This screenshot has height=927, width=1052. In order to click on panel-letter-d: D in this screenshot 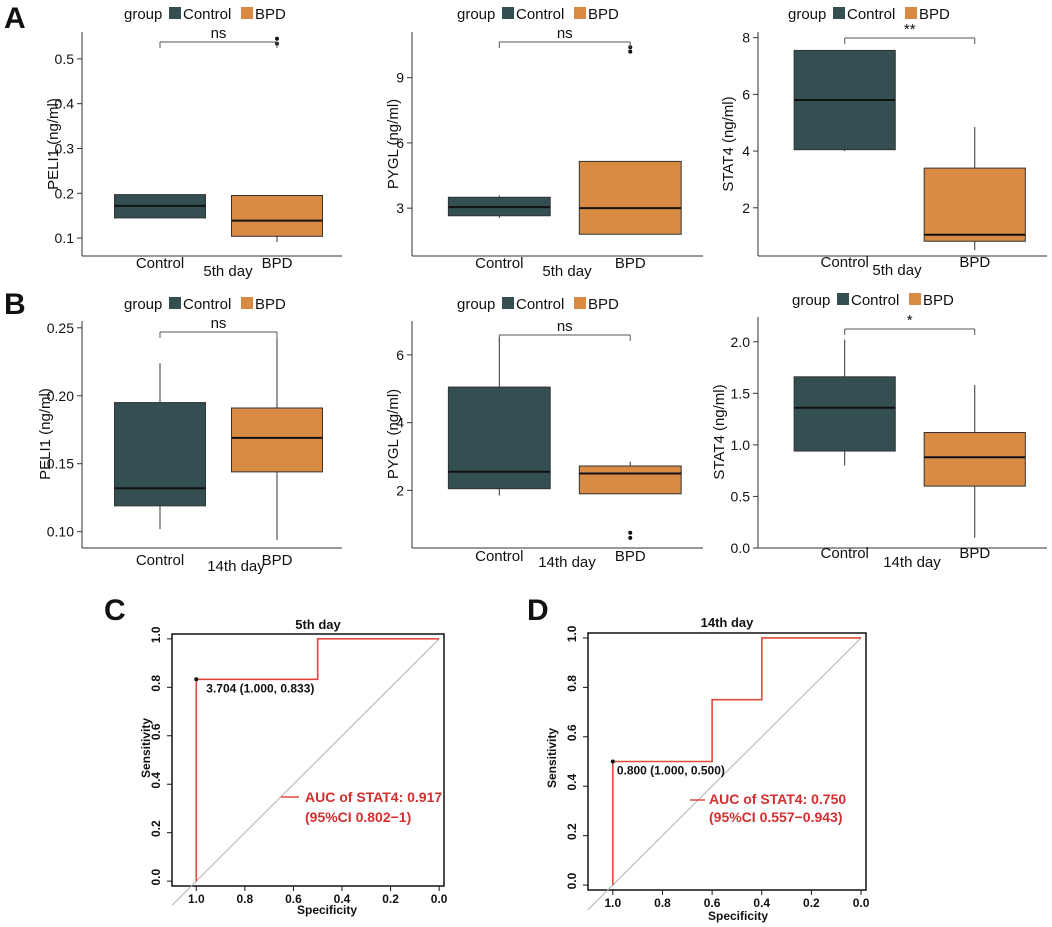, I will do `click(538, 610)`.